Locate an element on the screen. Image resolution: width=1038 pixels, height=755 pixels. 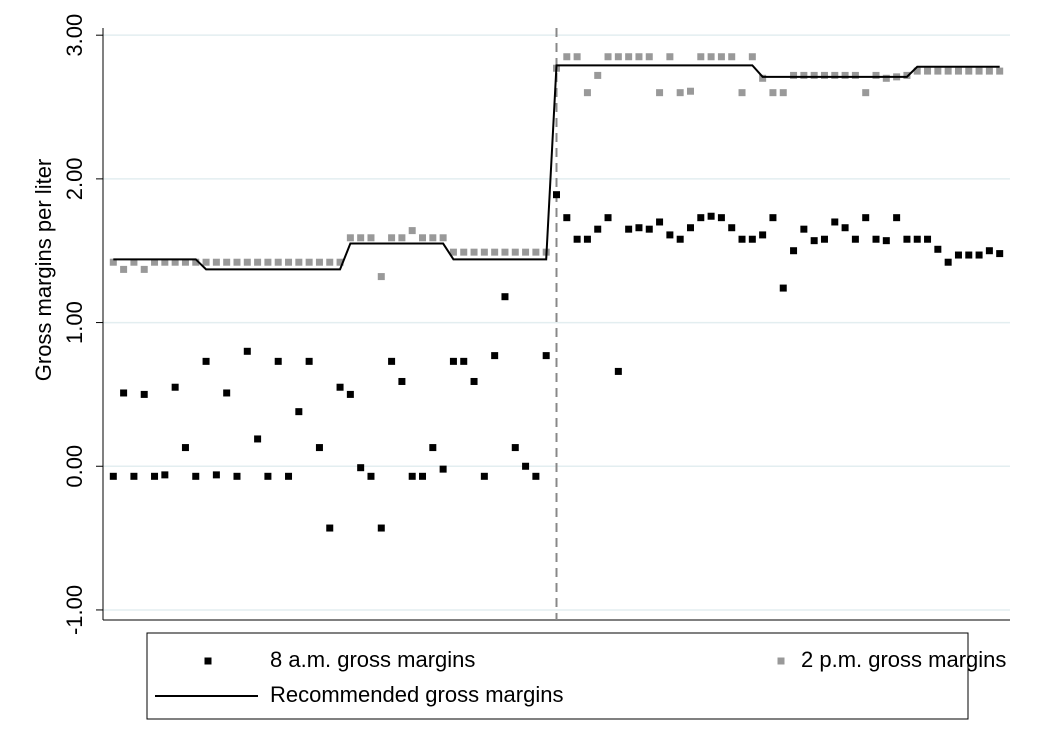
y-tick-label: 2.00 is located at coordinates (74, 178).